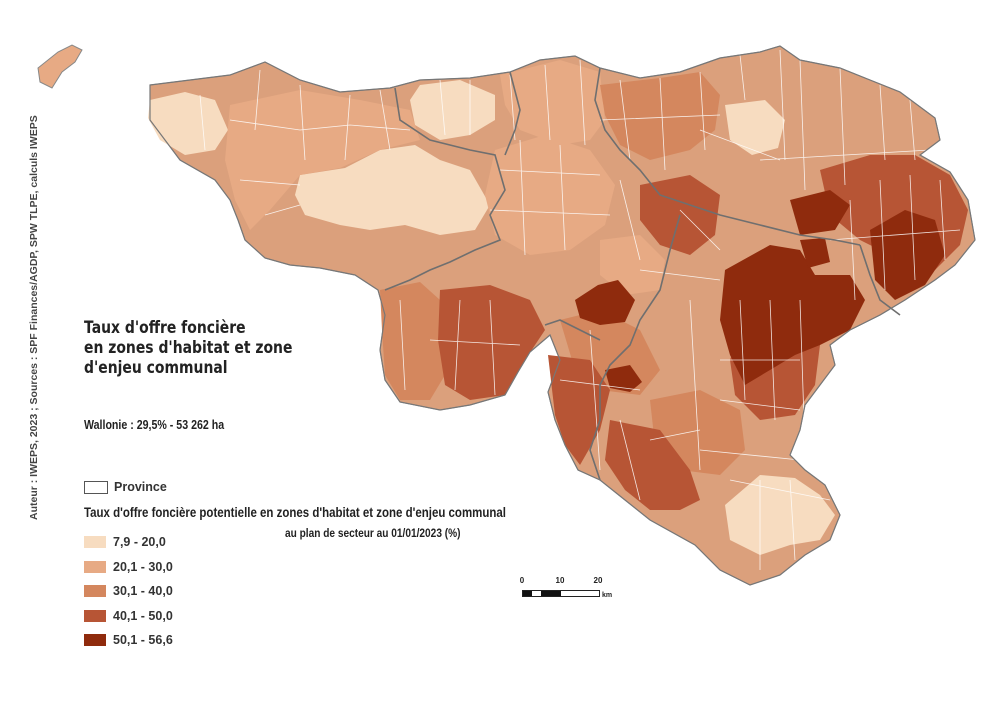  I want to click on legend-label: 50,1 - 56,6, so click(143, 640).